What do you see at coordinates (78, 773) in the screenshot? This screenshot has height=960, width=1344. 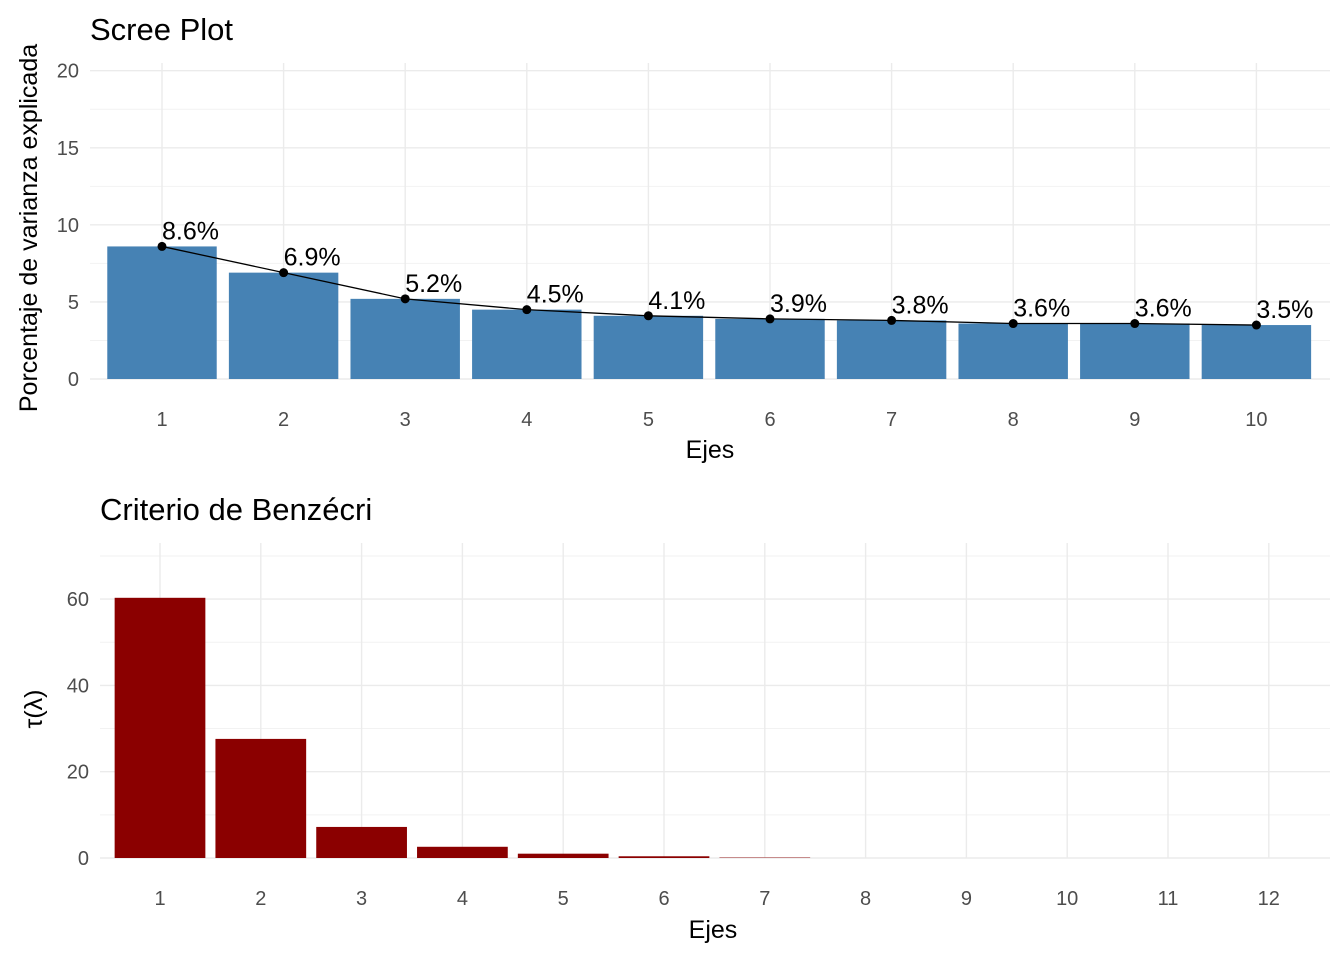 I see `benzecri-y-tick-label: 20` at bounding box center [78, 773].